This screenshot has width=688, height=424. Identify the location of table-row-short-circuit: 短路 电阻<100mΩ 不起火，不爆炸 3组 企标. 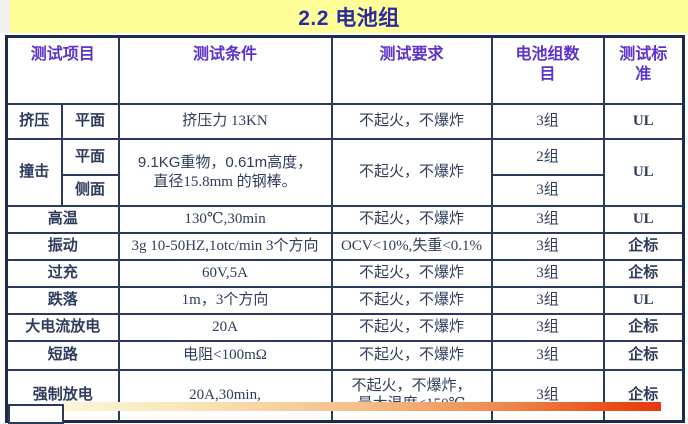
(345, 355).